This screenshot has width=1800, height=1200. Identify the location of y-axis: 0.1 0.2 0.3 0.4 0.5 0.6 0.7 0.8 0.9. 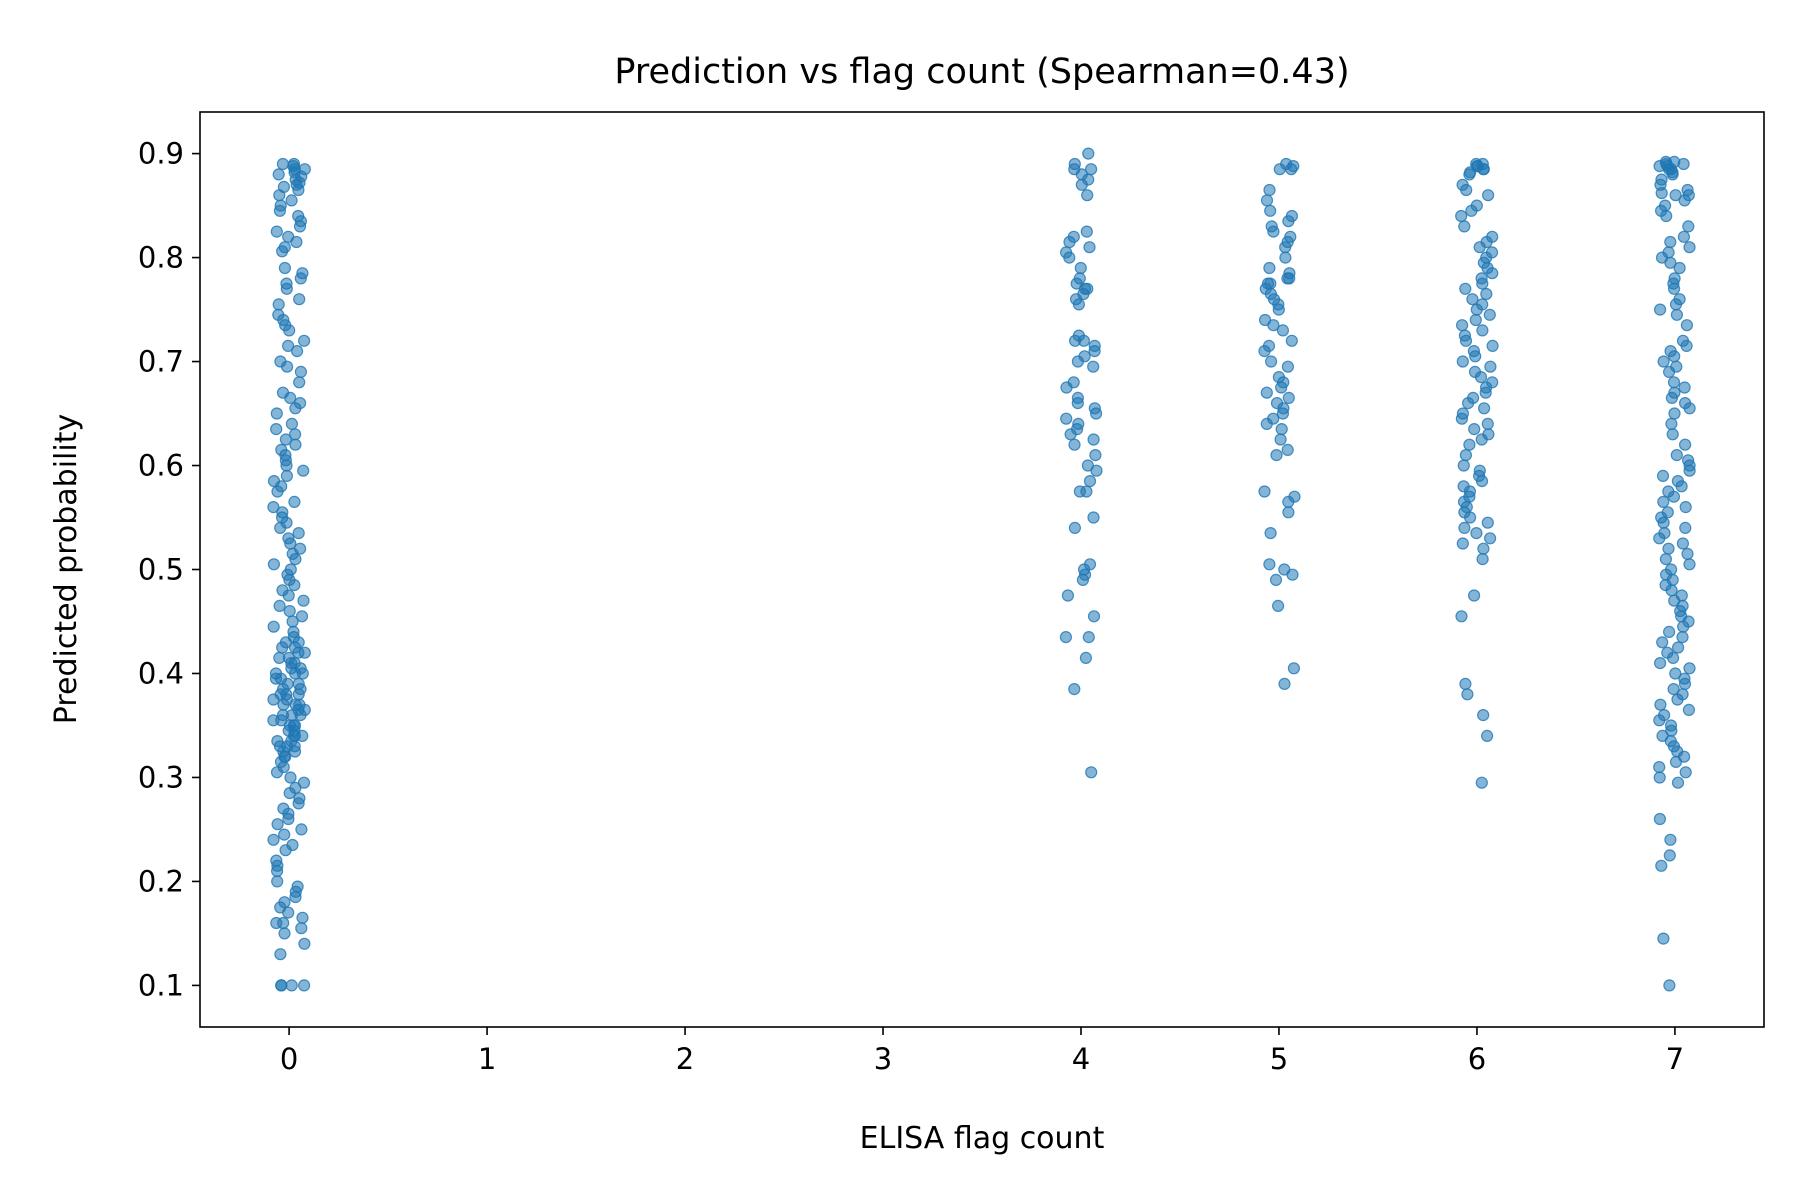
(169, 569).